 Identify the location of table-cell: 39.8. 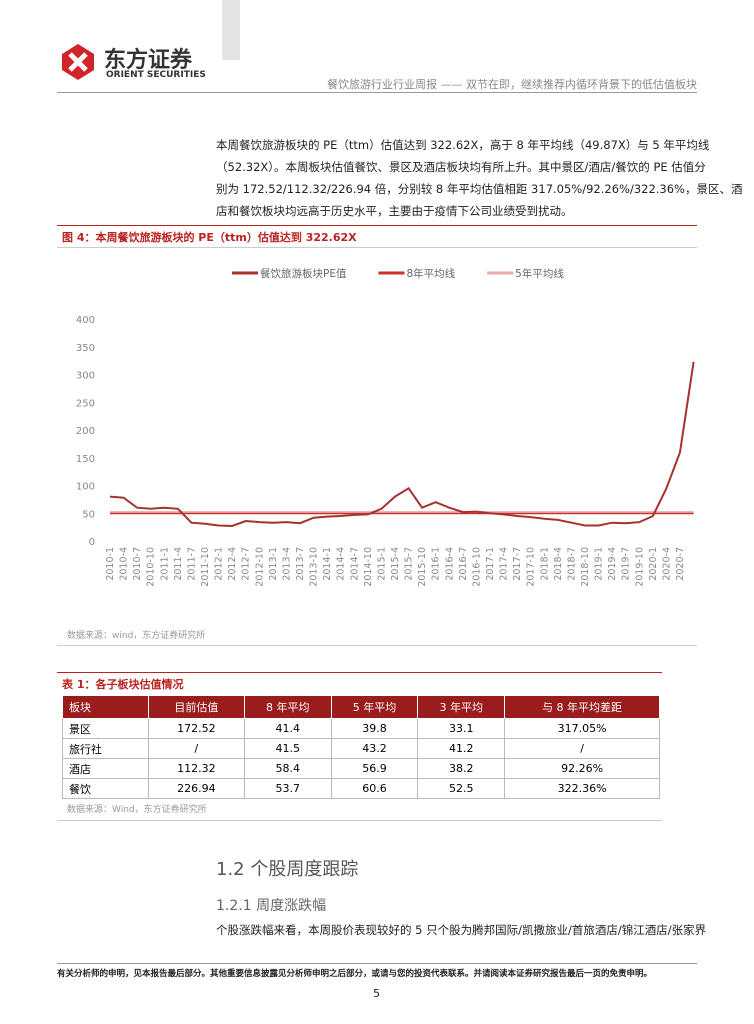
(374, 728).